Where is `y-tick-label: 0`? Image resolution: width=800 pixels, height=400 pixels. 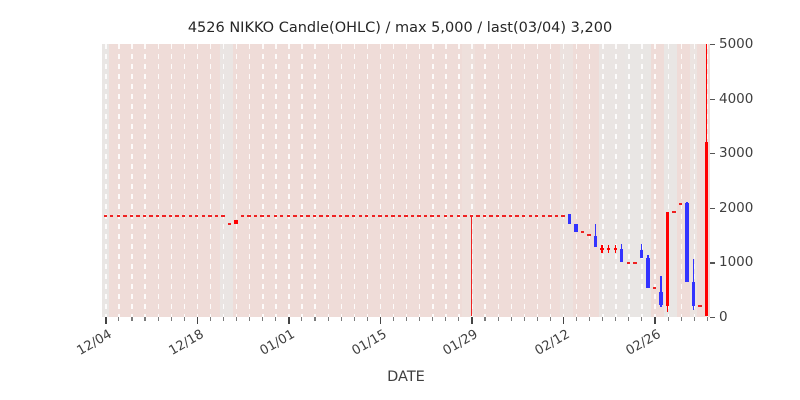 y-tick-label: 0 is located at coordinates (723, 317).